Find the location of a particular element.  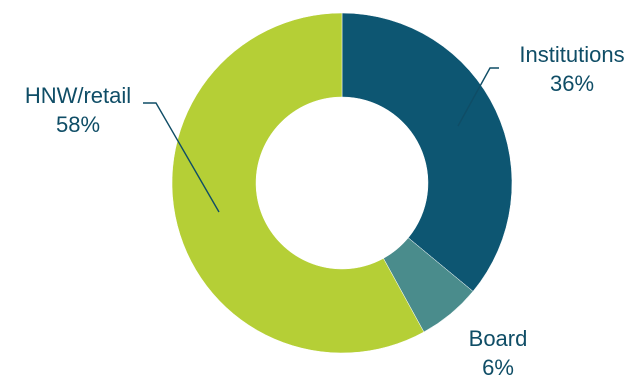

slice-label-hnw-retail-value: 58% is located at coordinates (78, 124).